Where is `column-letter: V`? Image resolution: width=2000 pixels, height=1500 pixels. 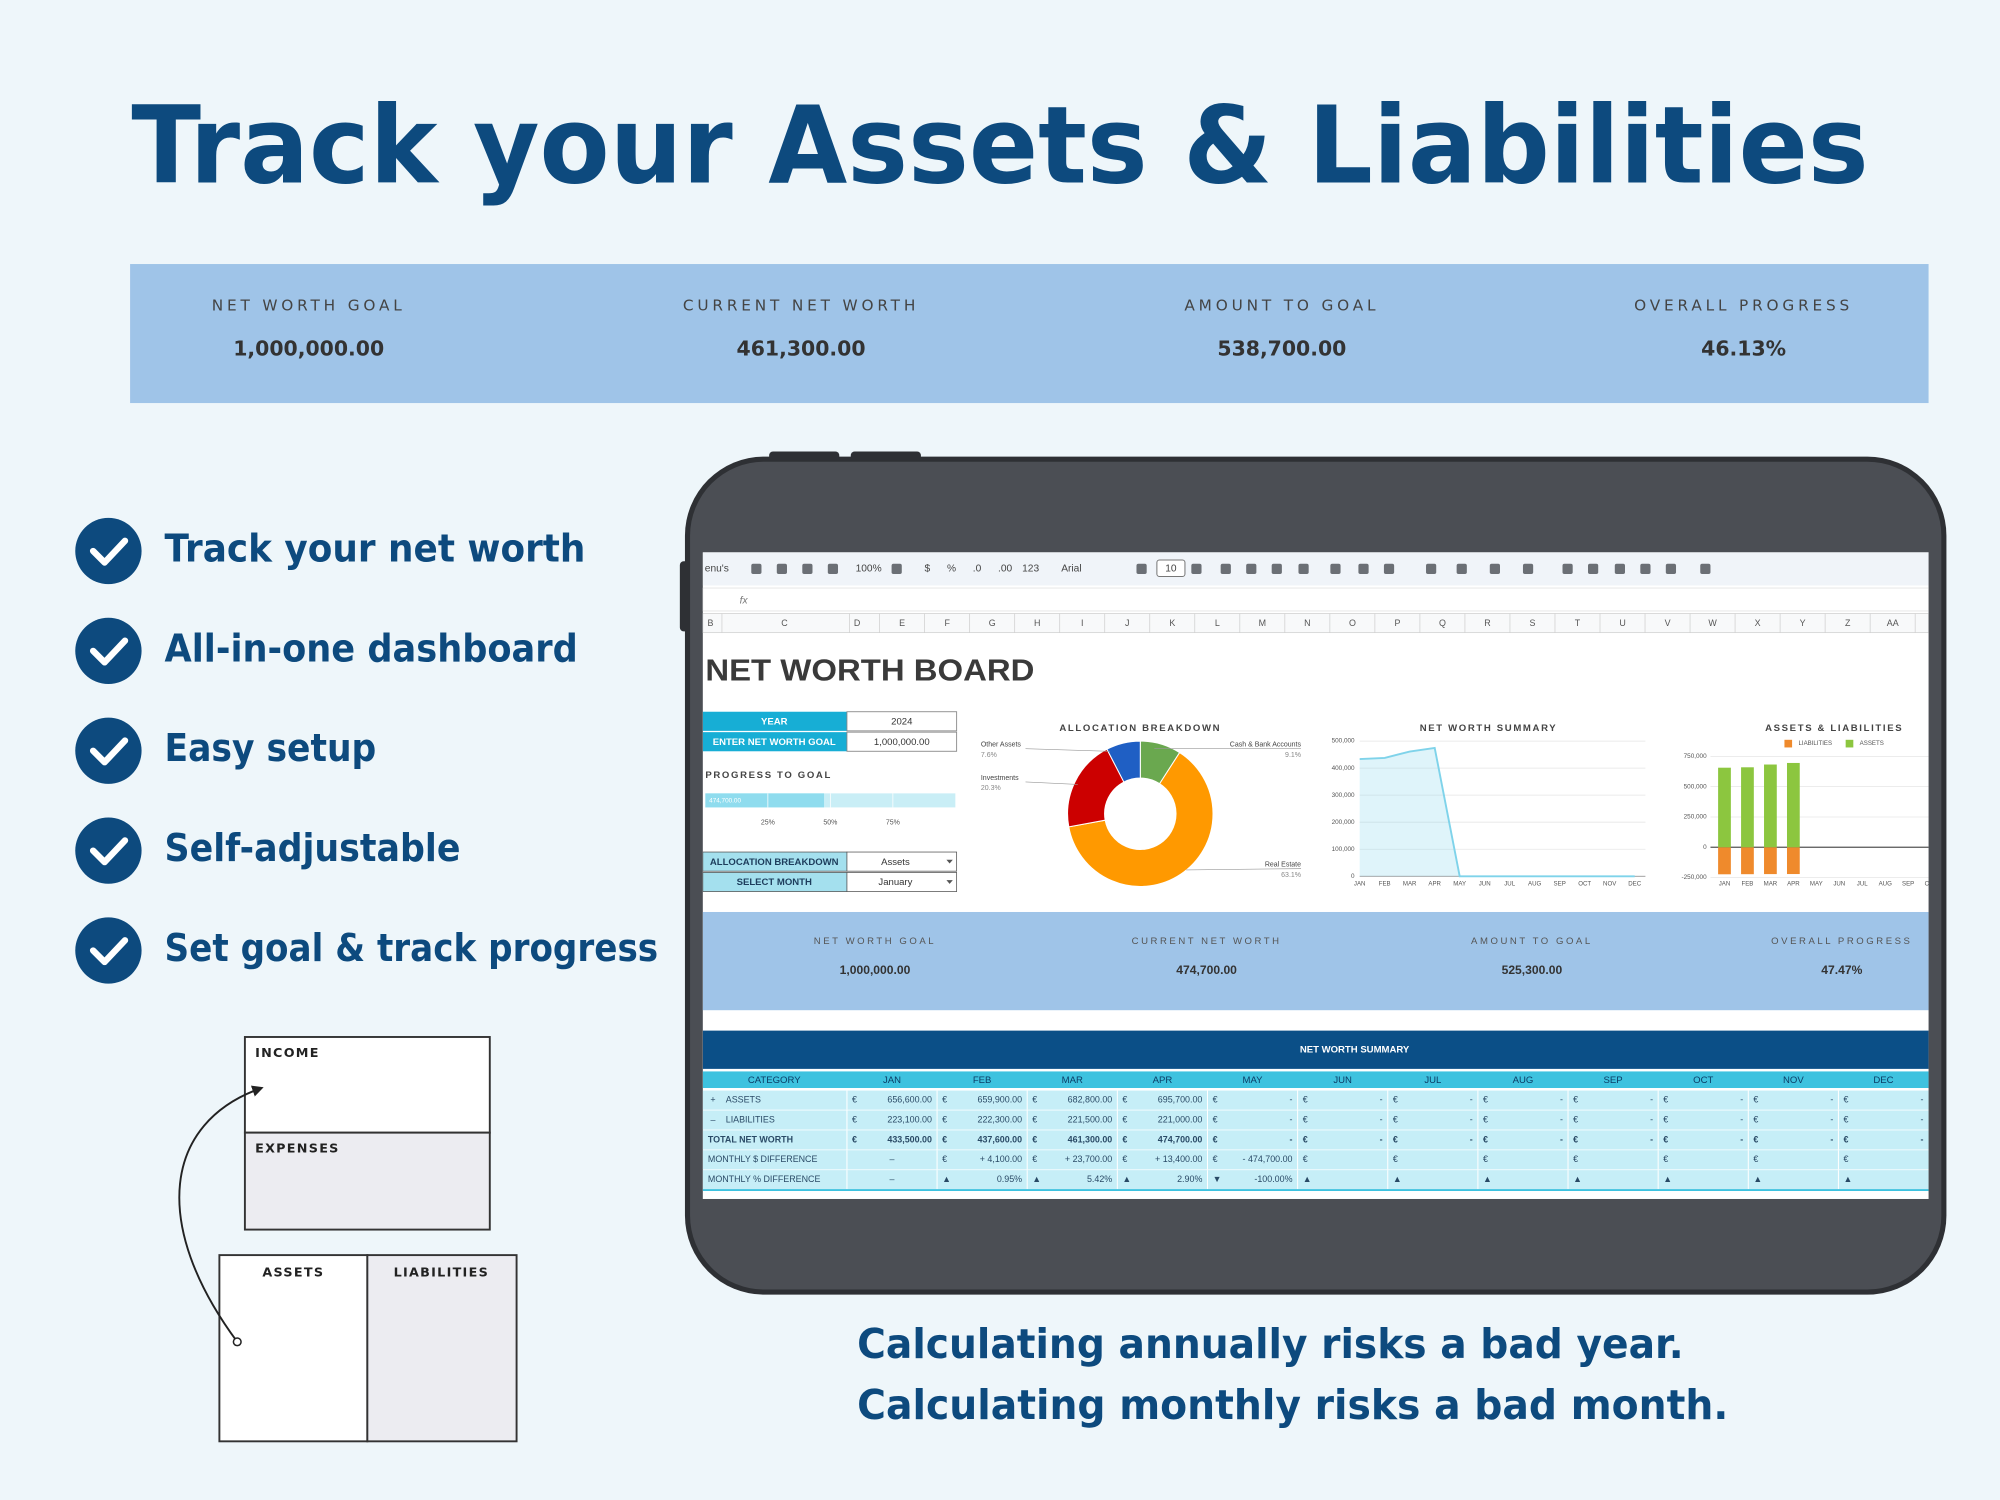 column-letter: V is located at coordinates (1668, 623).